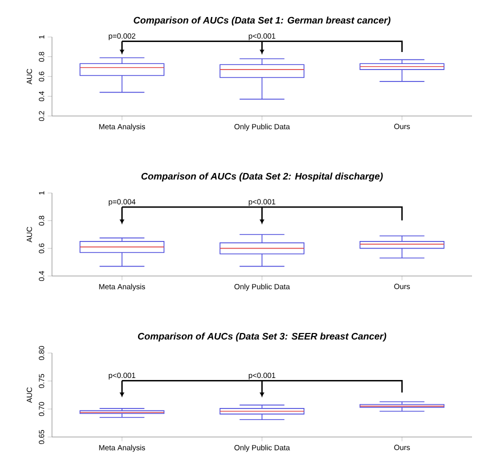 This screenshot has width=479, height=458. What do you see at coordinates (262, 177) in the screenshot?
I see `chart-title: Comparison of AUCs (Data Set 2: Hospital discharge)` at bounding box center [262, 177].